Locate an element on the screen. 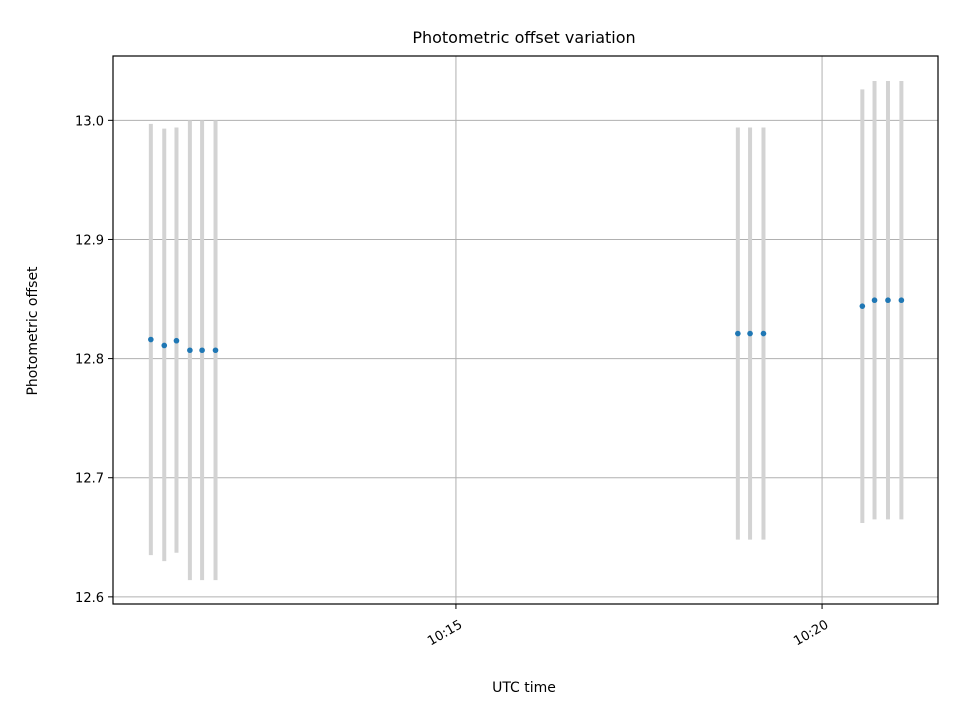 This screenshot has height=720, width=960. x-axis-label: UTC time is located at coordinates (524, 688).